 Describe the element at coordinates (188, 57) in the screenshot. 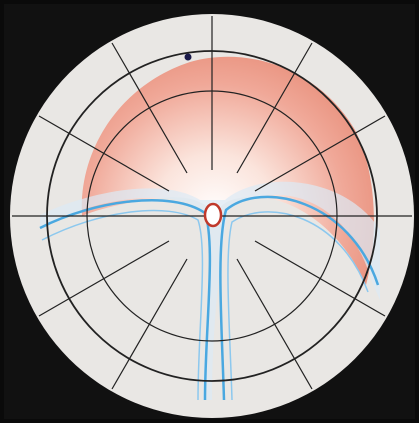

I see `point-marker` at that location.